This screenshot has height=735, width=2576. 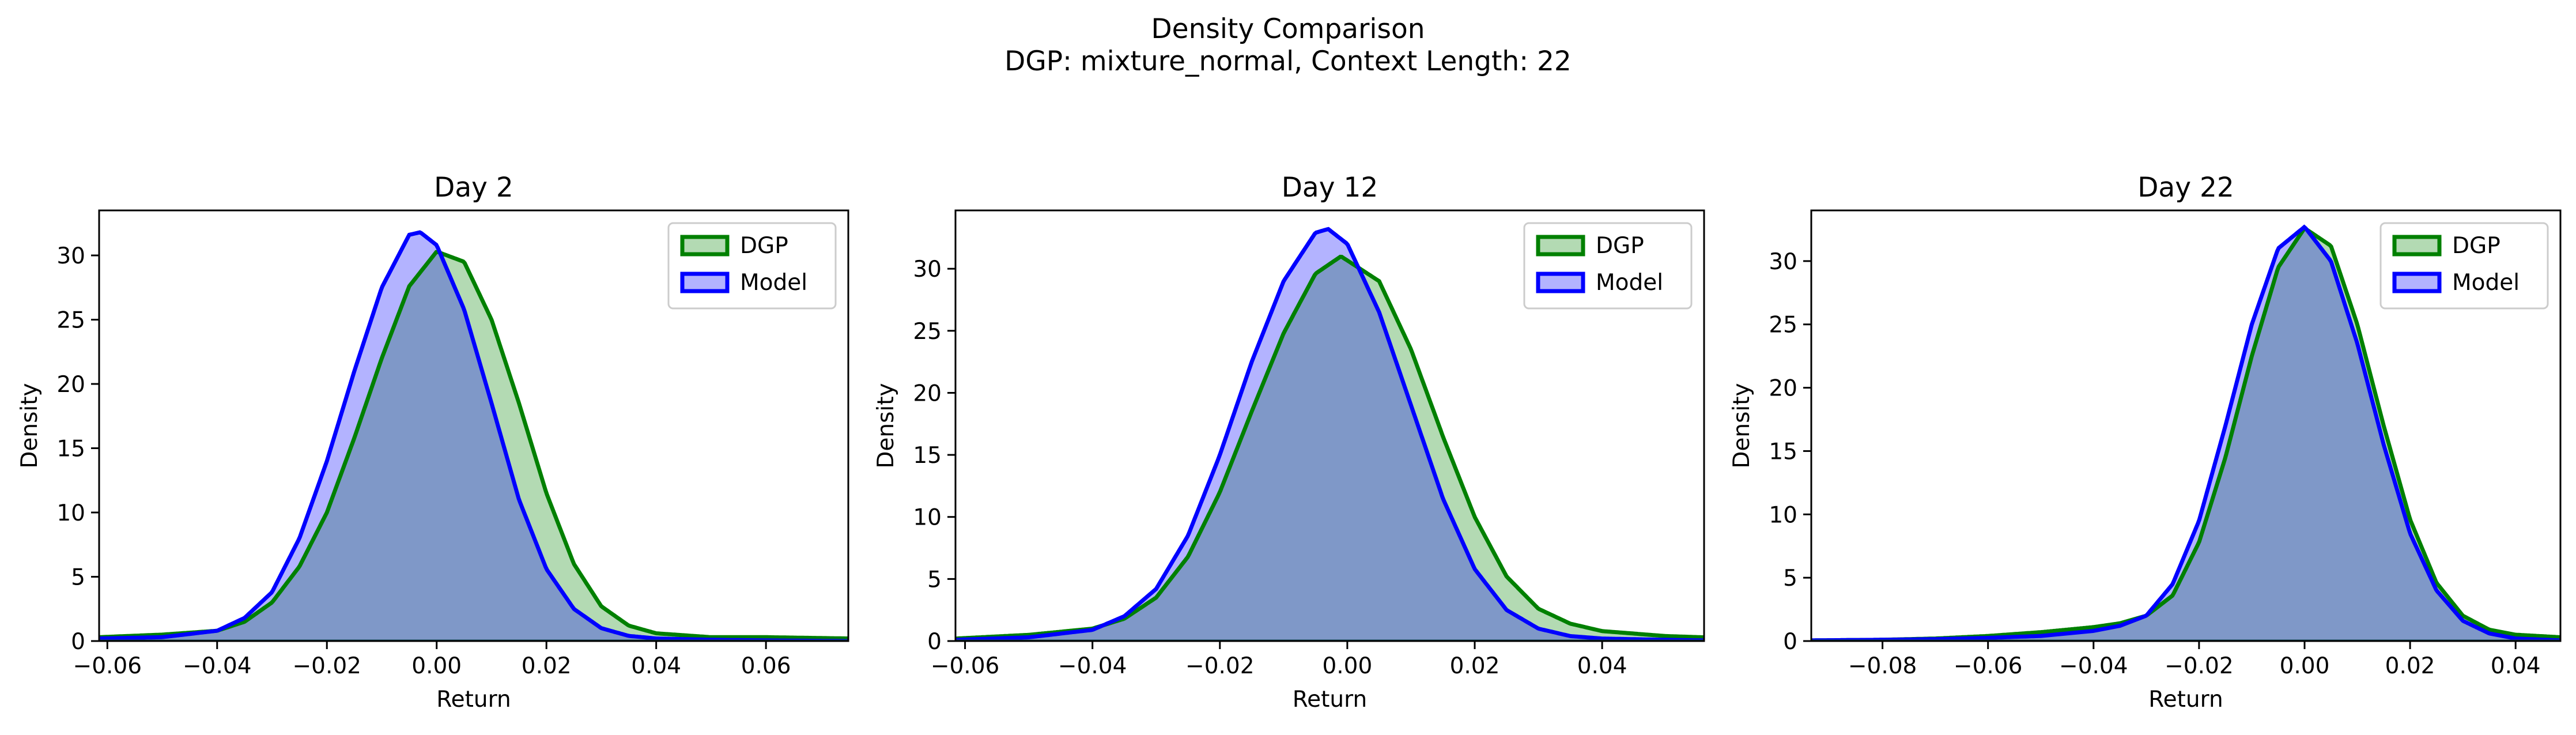 I want to click on subplot-title: Day 12, so click(x=1330, y=187).